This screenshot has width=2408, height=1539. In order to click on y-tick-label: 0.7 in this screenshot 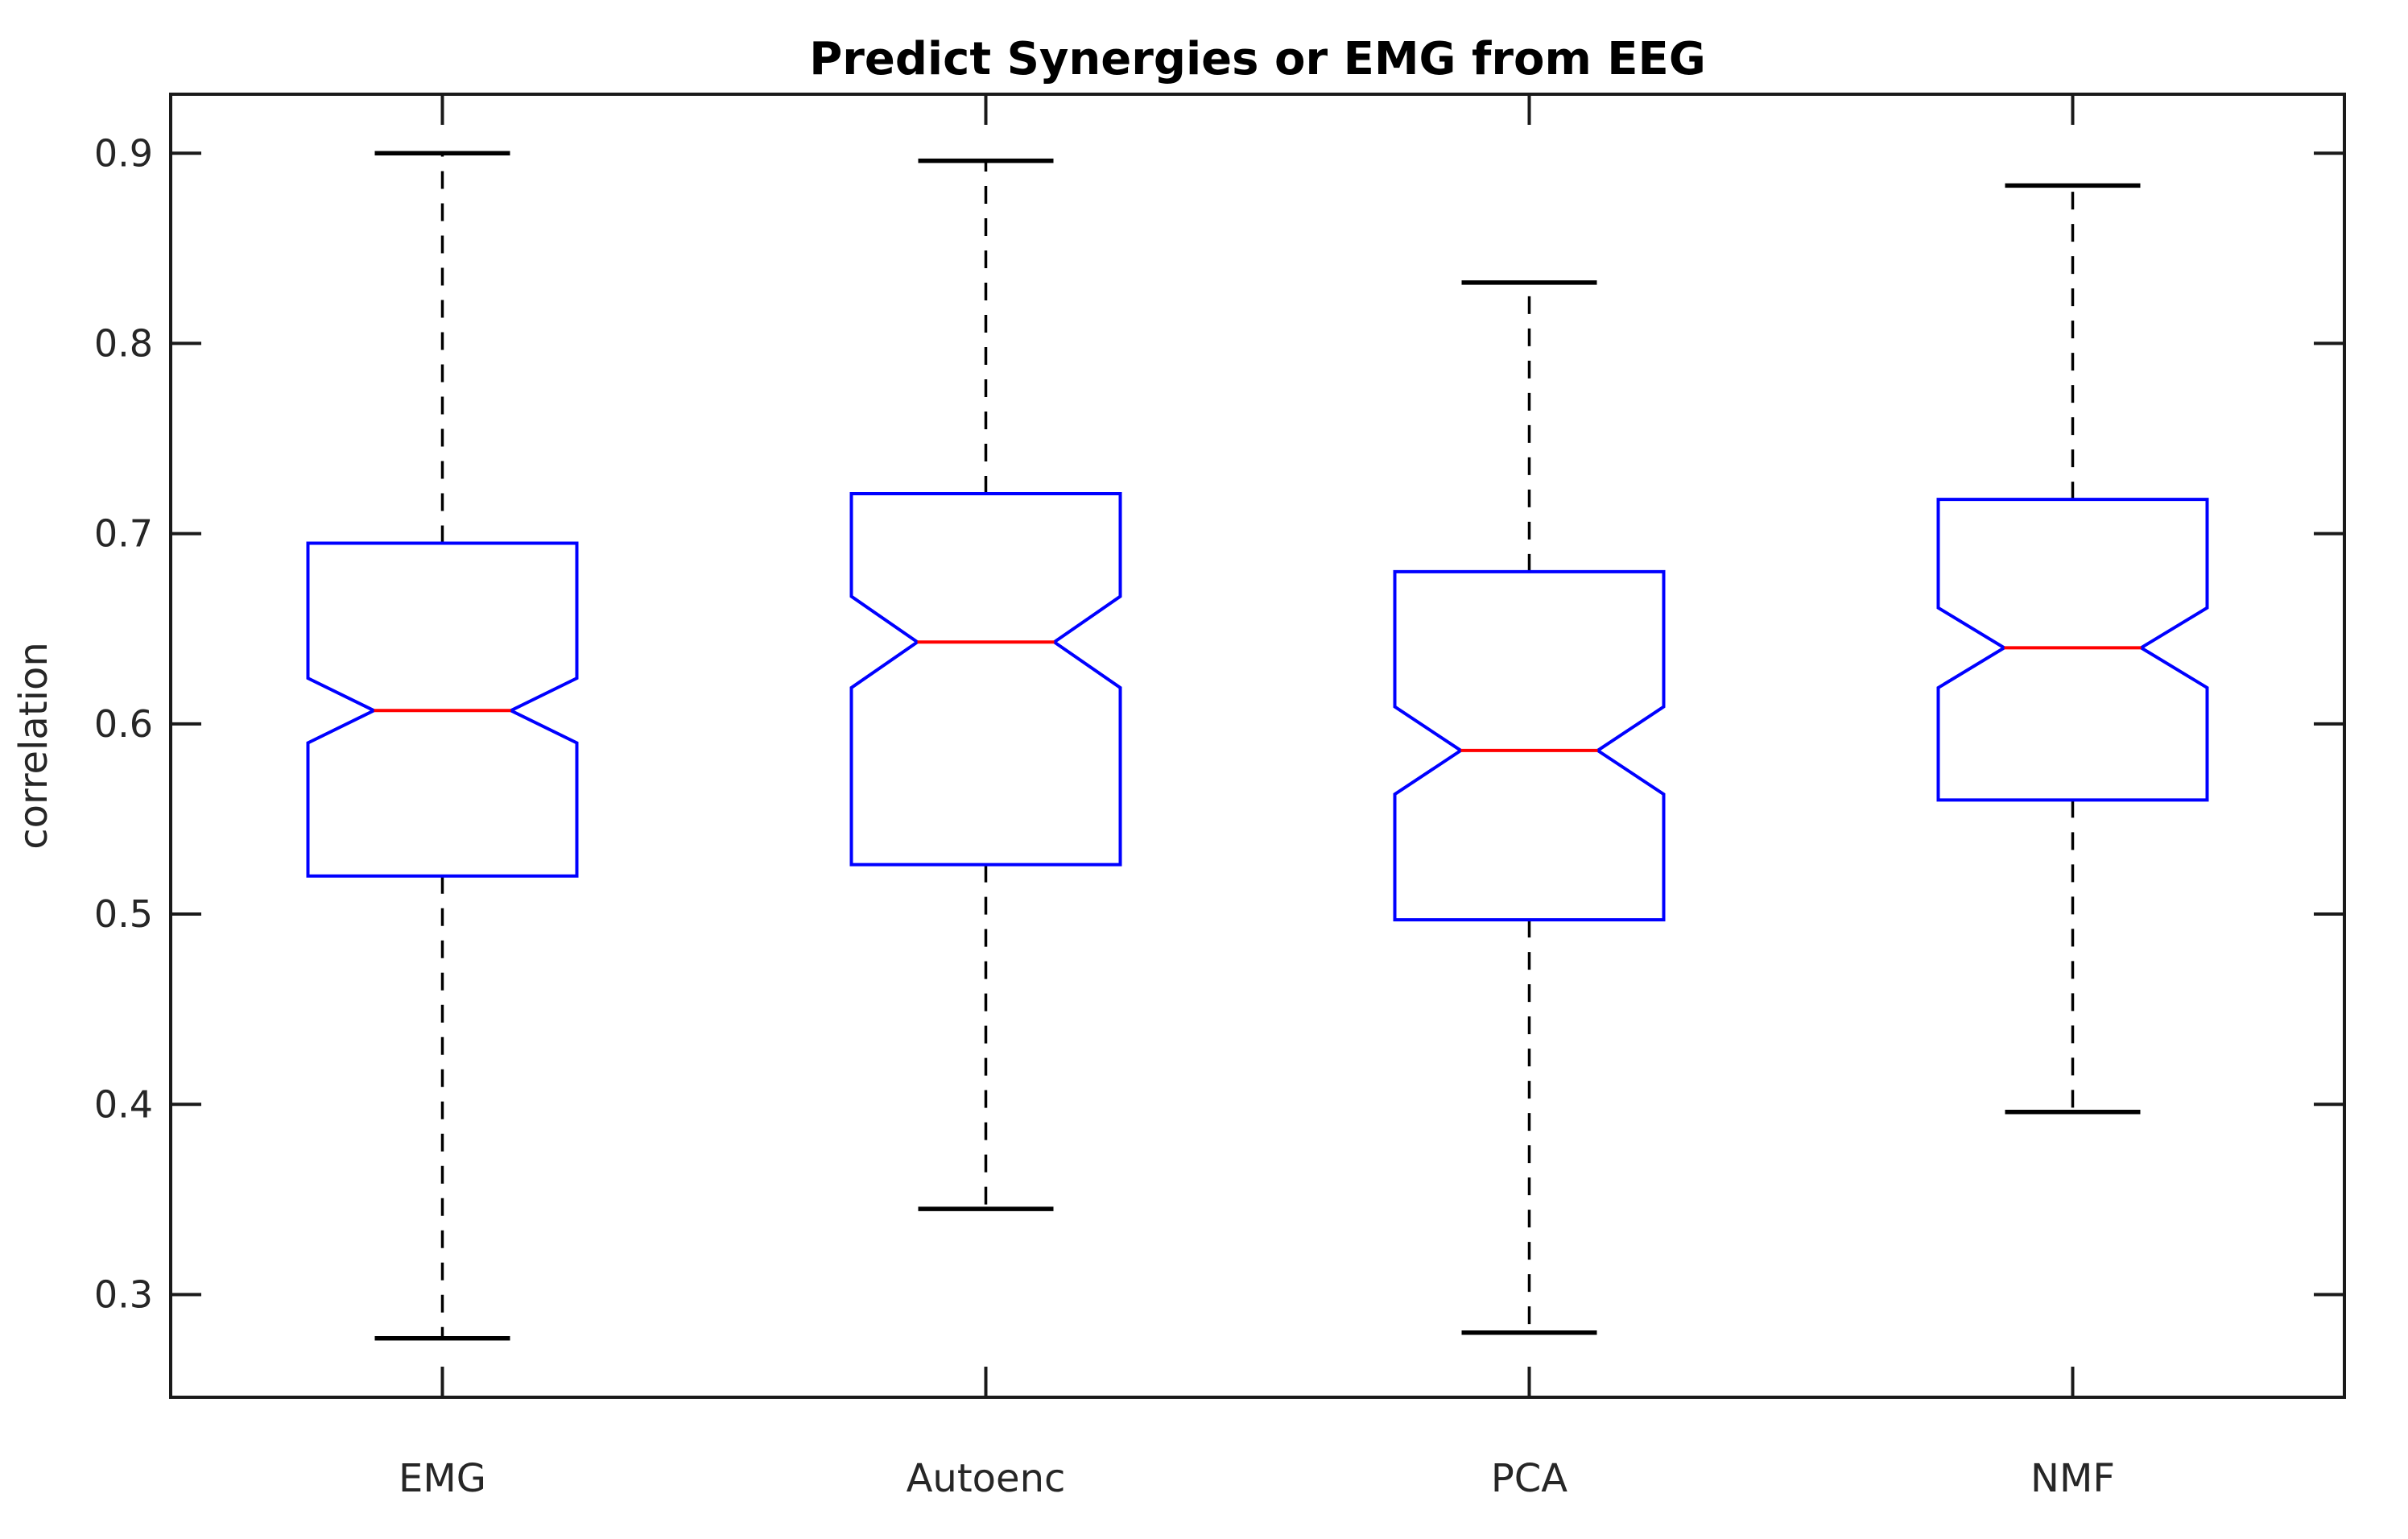, I will do `click(123, 534)`.